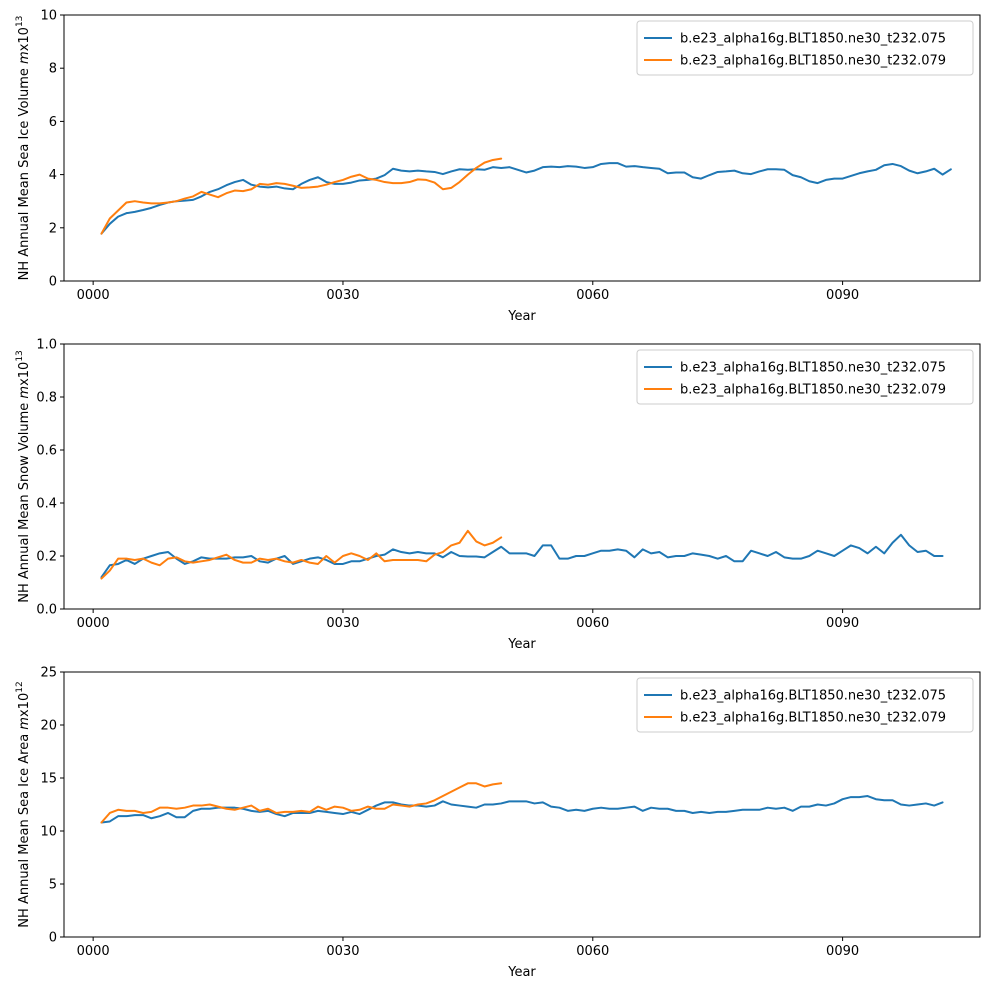 The image size is (989, 990). Describe the element at coordinates (53, 228) in the screenshot. I see `y-tick-label: 2` at that location.